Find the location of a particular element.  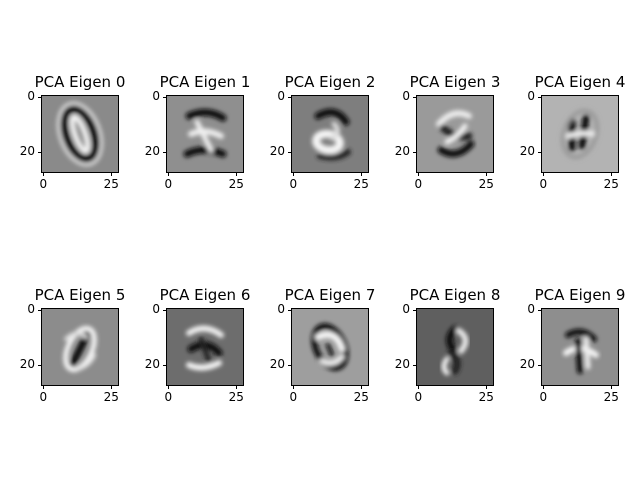

subplot-title: PCA Eigen 1 is located at coordinates (205, 82).